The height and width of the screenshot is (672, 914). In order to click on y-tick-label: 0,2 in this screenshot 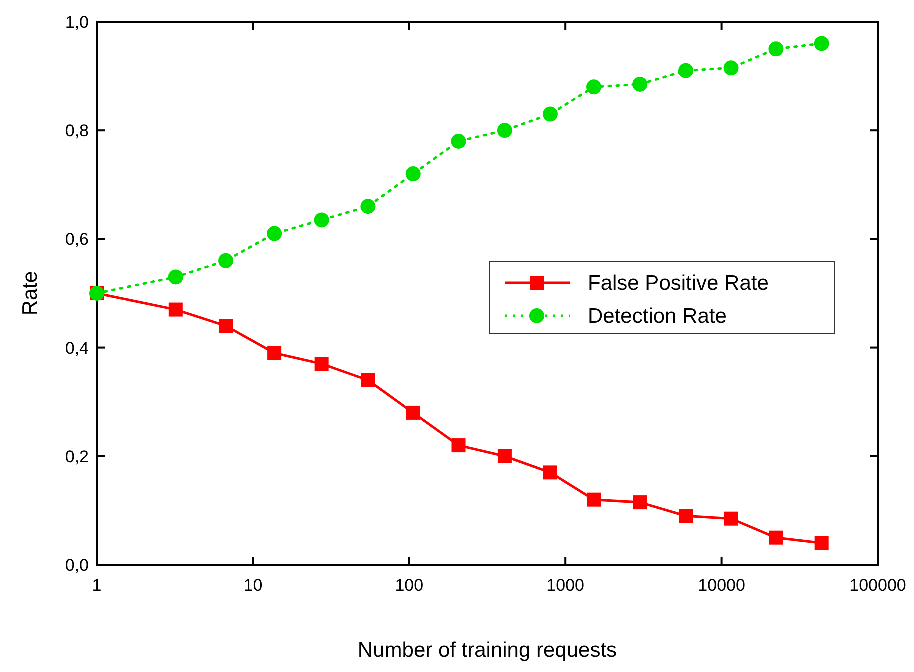, I will do `click(77, 456)`.